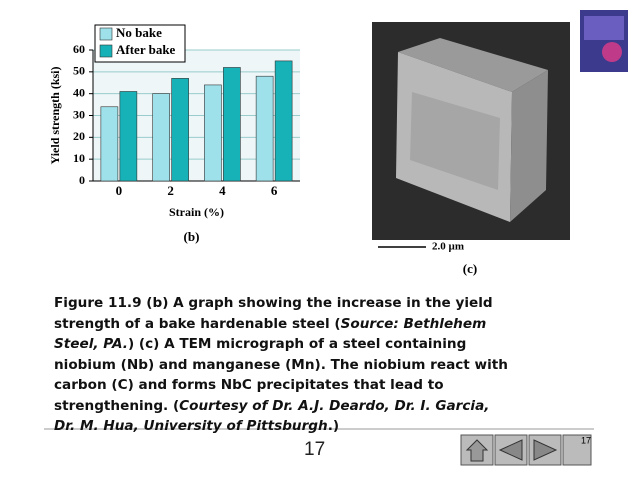 The image size is (638, 478). I want to click on caption-text: strengthening. (, so click(117, 405).